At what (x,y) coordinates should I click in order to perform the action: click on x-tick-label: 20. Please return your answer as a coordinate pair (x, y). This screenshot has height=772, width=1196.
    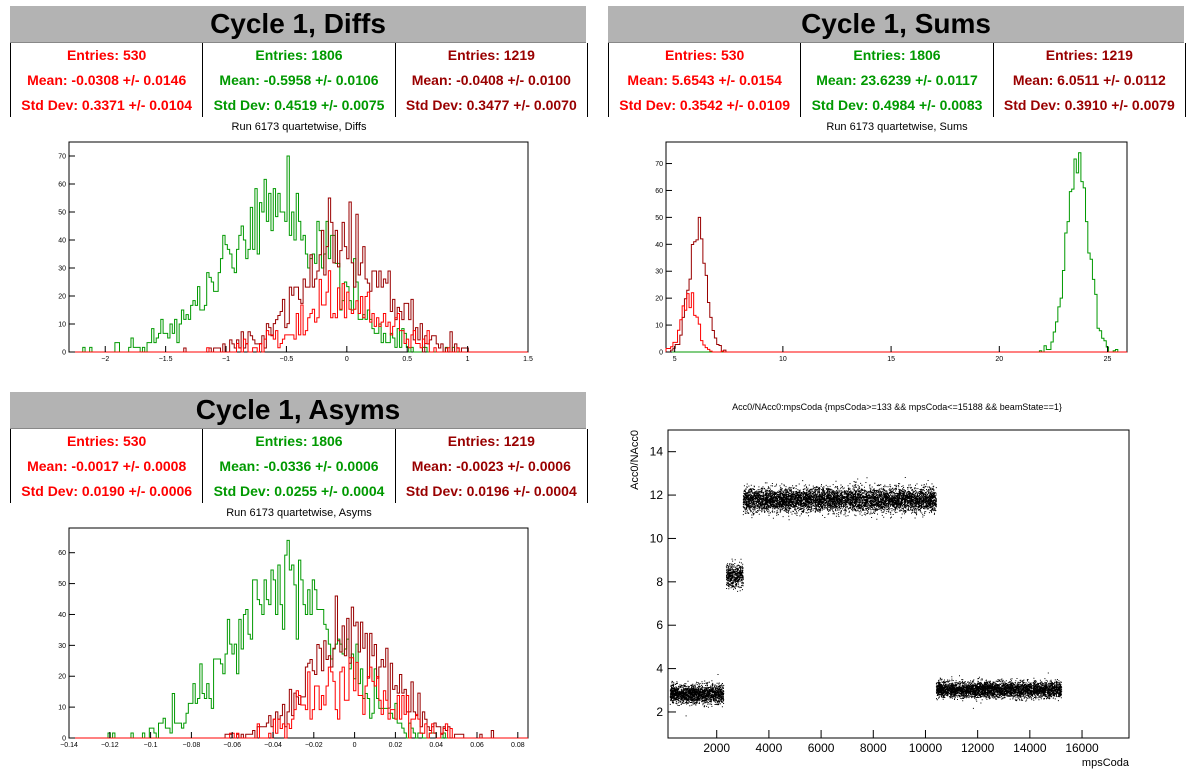
    Looking at the image, I should click on (999, 359).